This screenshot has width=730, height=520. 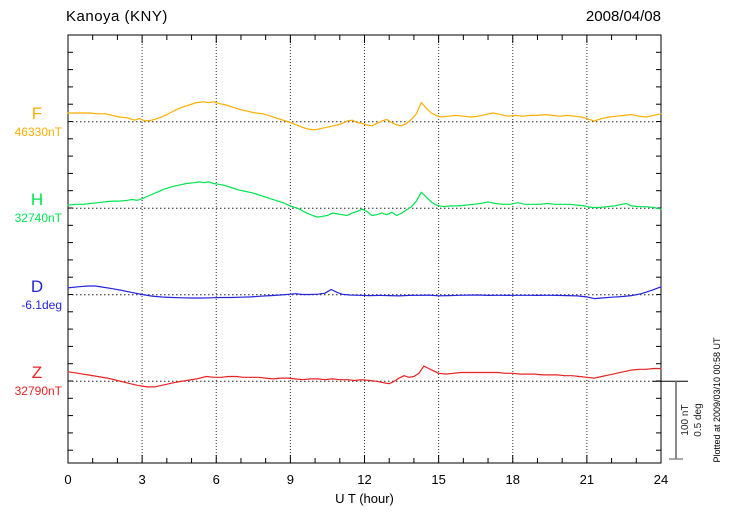 What do you see at coordinates (364, 376) in the screenshot?
I see `trace-Z` at bounding box center [364, 376].